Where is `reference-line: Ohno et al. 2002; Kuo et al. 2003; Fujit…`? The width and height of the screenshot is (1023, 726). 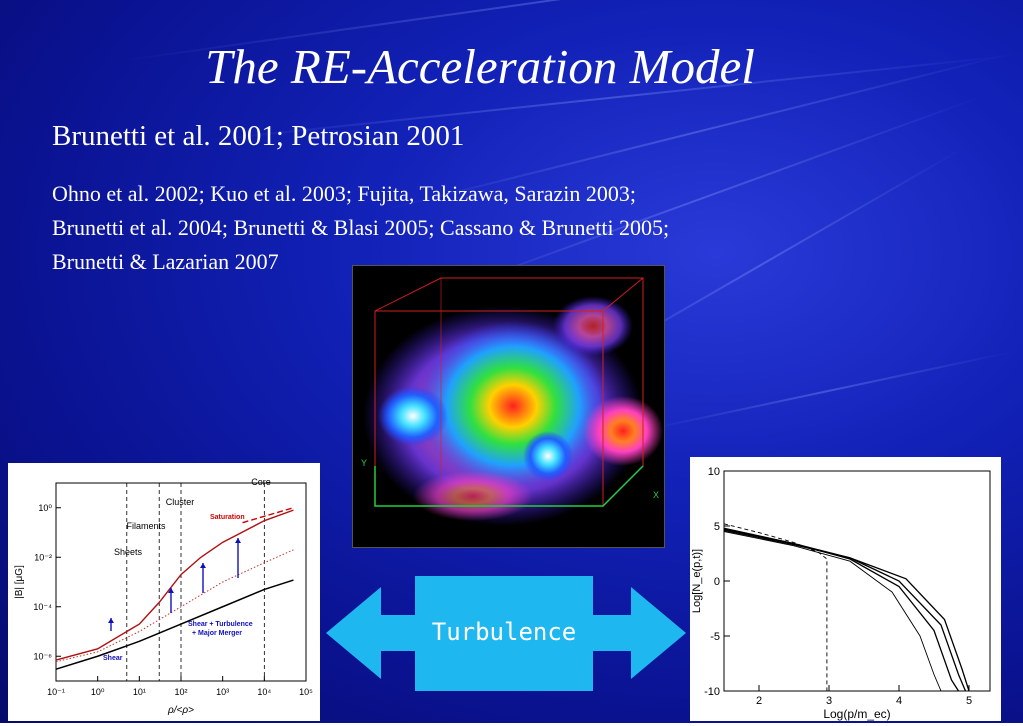 reference-line: Ohno et al. 2002; Kuo et al. 2003; Fujit… is located at coordinates (344, 193).